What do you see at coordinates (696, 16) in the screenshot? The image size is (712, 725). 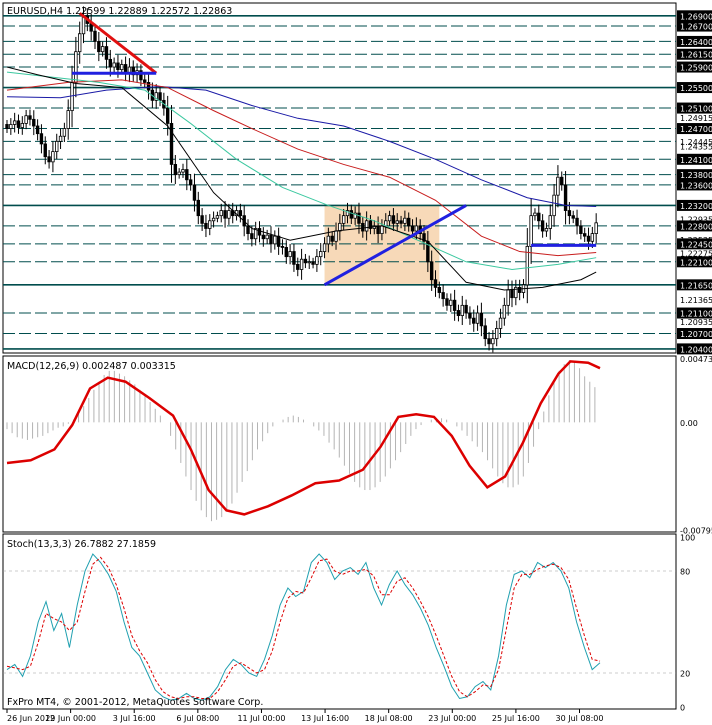 I see `price-label: 1.26900` at bounding box center [696, 16].